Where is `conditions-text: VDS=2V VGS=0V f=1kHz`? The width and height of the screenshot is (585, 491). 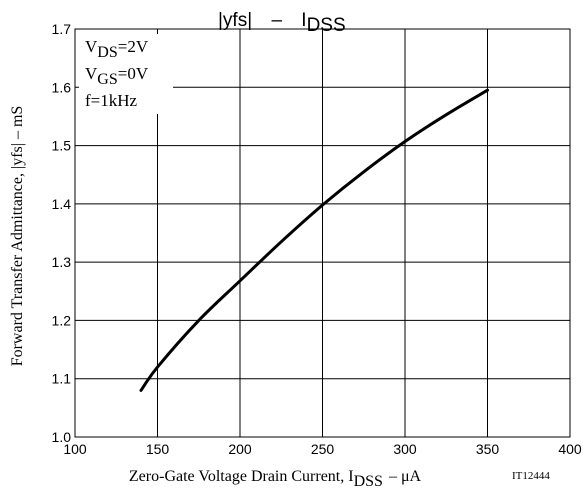
conditions-text: VDS=2V VGS=0V f=1kHz is located at coordinates (117, 73).